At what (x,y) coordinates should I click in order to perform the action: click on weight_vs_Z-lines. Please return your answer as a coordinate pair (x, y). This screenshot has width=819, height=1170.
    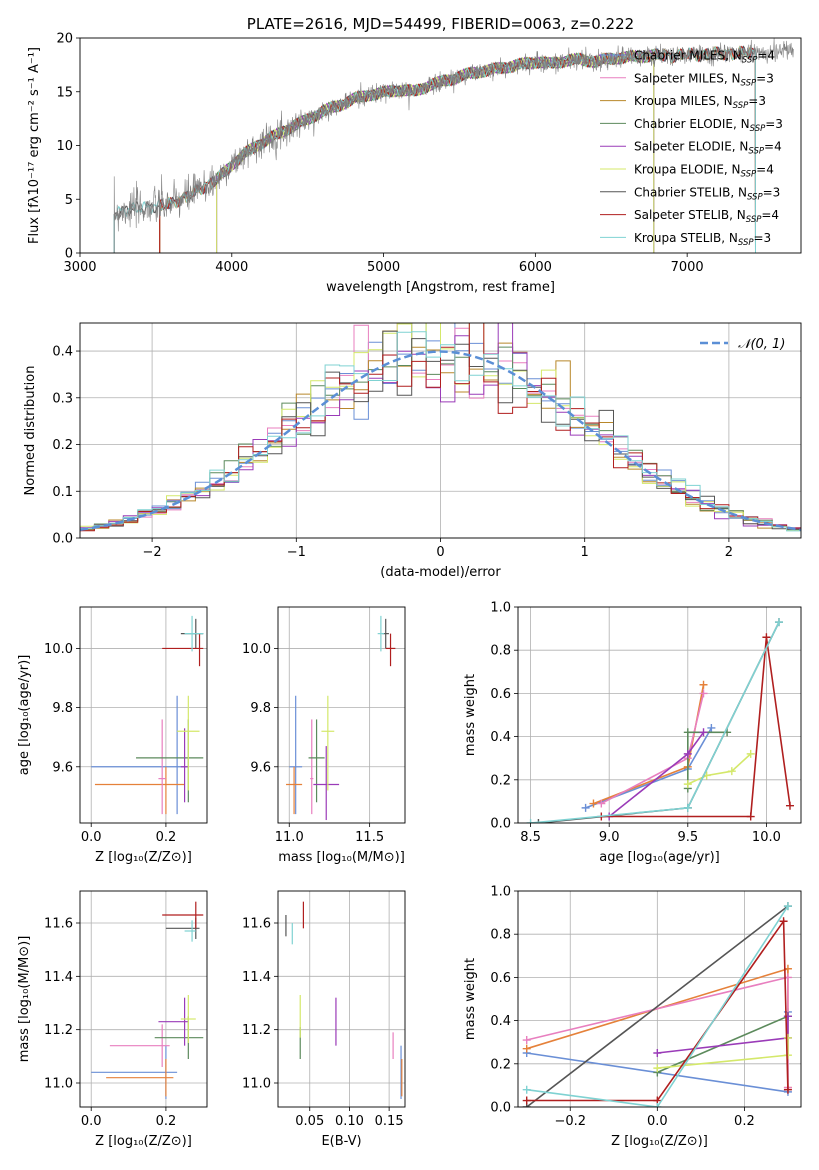
    Looking at the image, I should click on (657, 1004).